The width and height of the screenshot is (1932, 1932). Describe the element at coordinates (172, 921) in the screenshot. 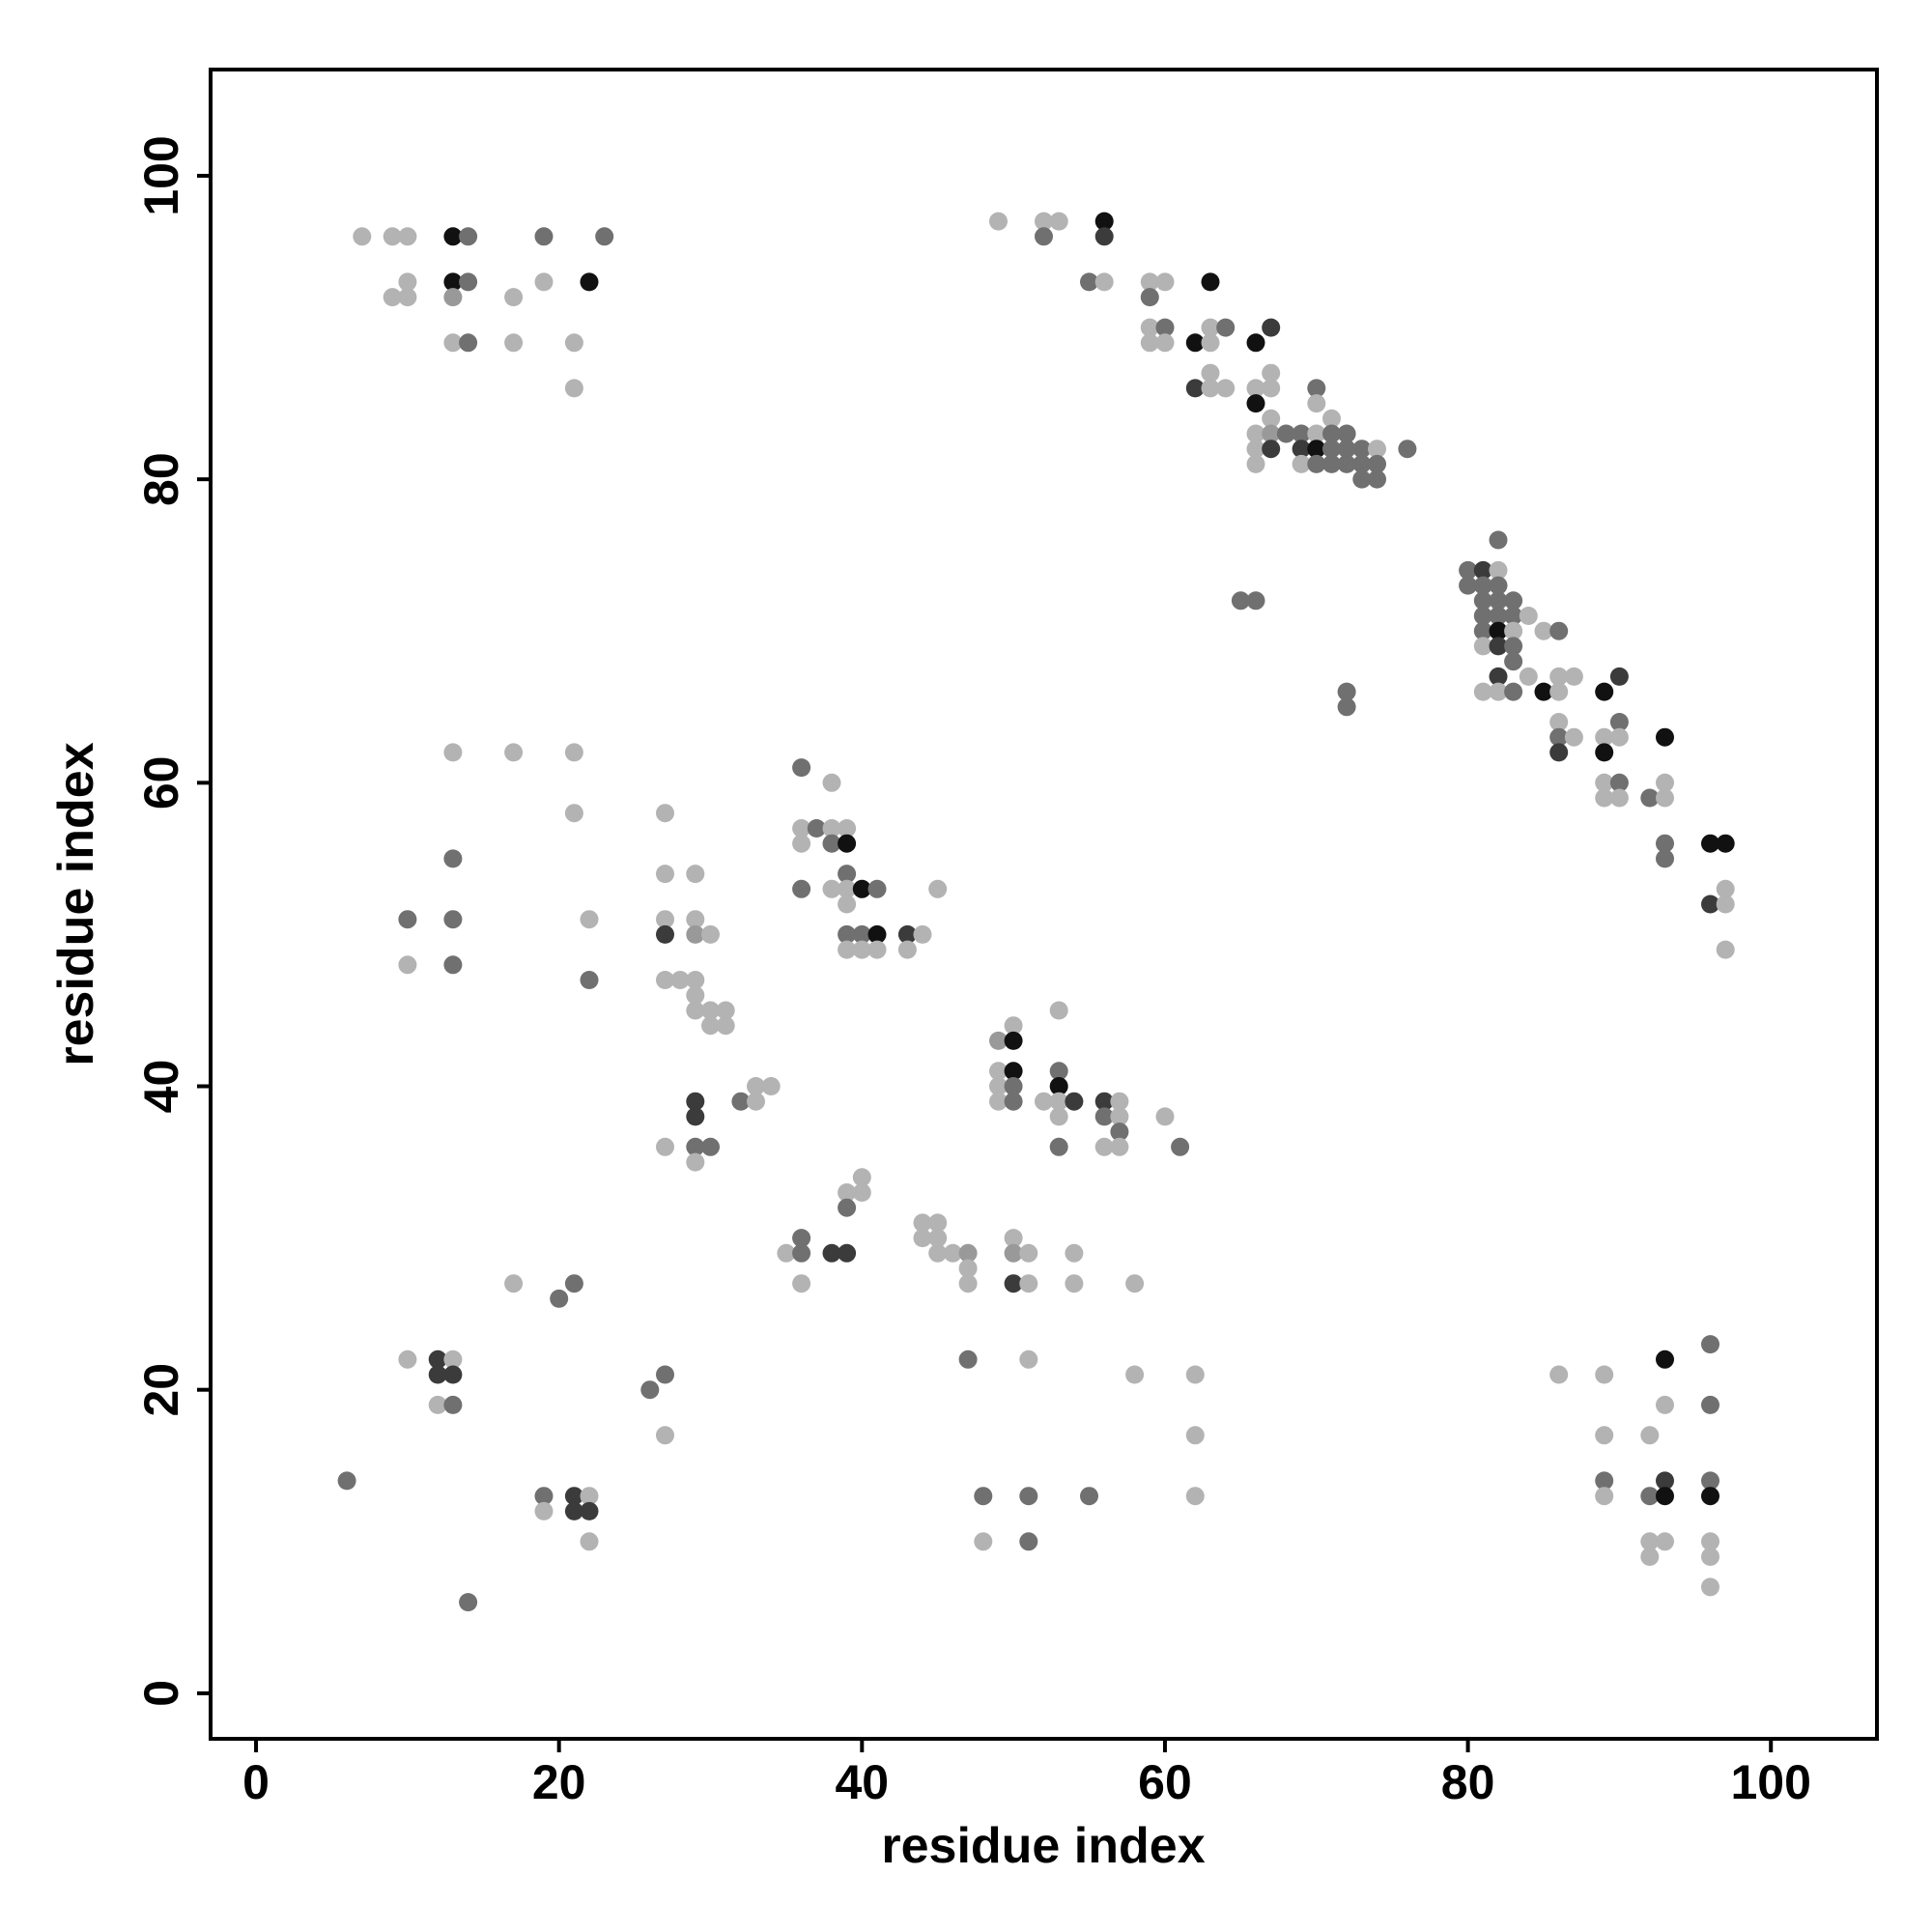

I see `y-axis: 0 20 40 60 80 100` at that location.